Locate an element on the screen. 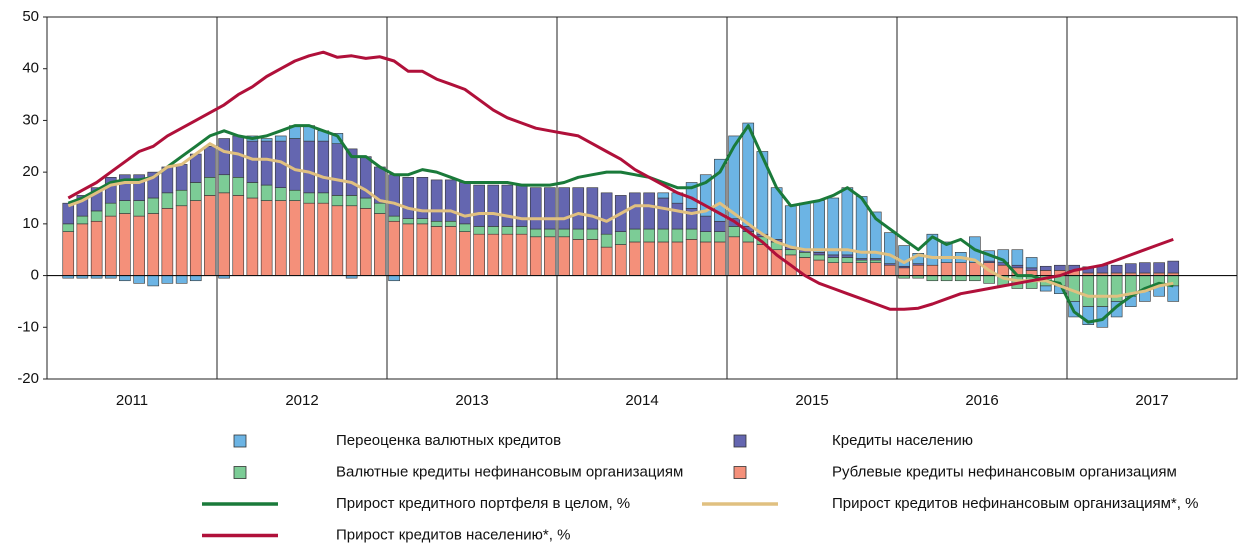 Image resolution: width=1240 pixels, height=552 pixels. y-tick-label: 20 is located at coordinates (30, 171).